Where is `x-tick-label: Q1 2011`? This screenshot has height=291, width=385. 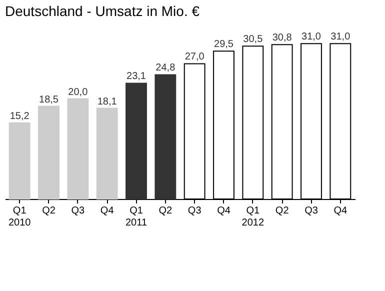
x-tick-label: Q1 2011 is located at coordinates (136, 217).